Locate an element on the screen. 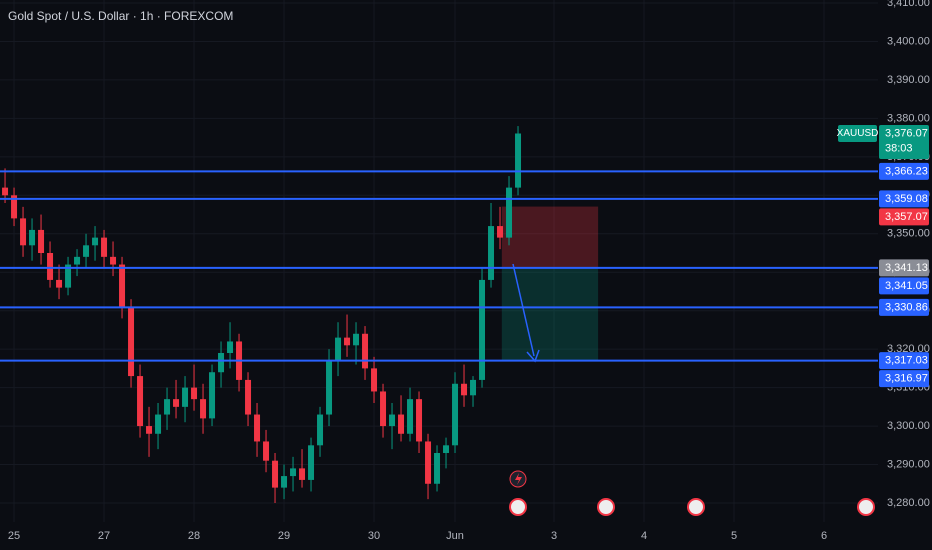 The image size is (932, 550). symbol-tag is located at coordinates (857, 133).